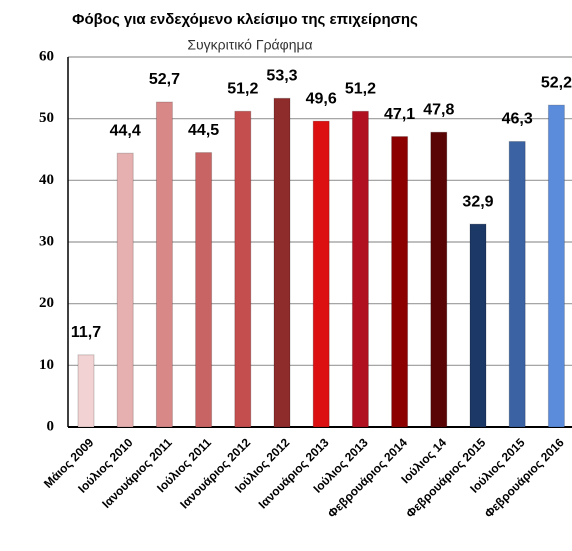 The image size is (572, 551). What do you see at coordinates (51, 426) in the screenshot?
I see `y-tick-label: 0` at bounding box center [51, 426].